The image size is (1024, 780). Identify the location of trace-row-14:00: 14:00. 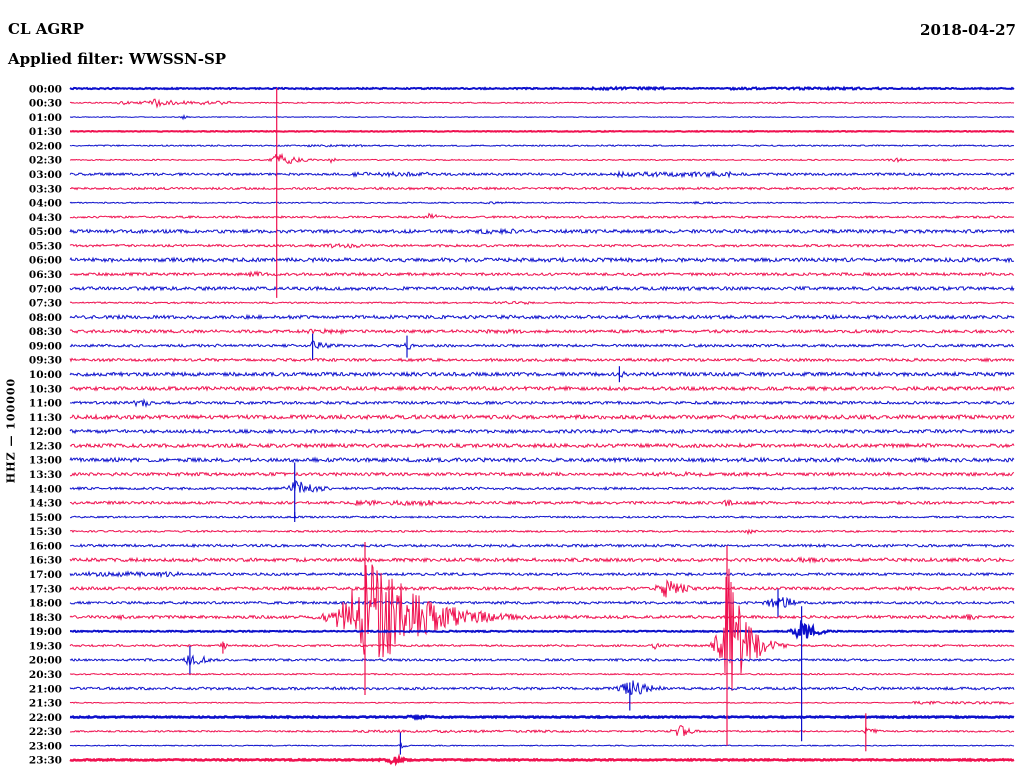
(522, 487).